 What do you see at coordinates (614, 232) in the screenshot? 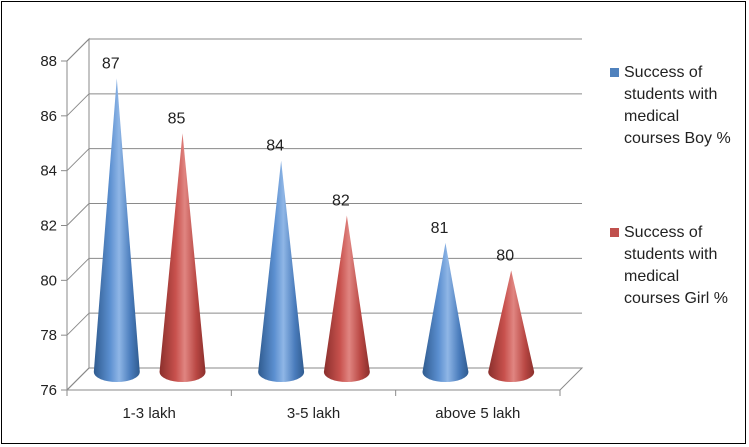
I see `legend-swatch-girl` at bounding box center [614, 232].